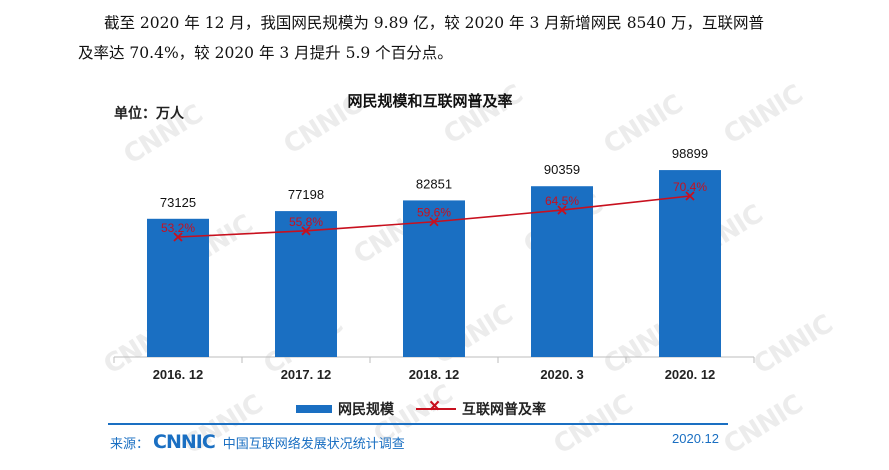 Image resolution: width=889 pixels, height=470 pixels. Describe the element at coordinates (504, 409) in the screenshot. I see `legend-line-label: 互联网普及率` at that location.